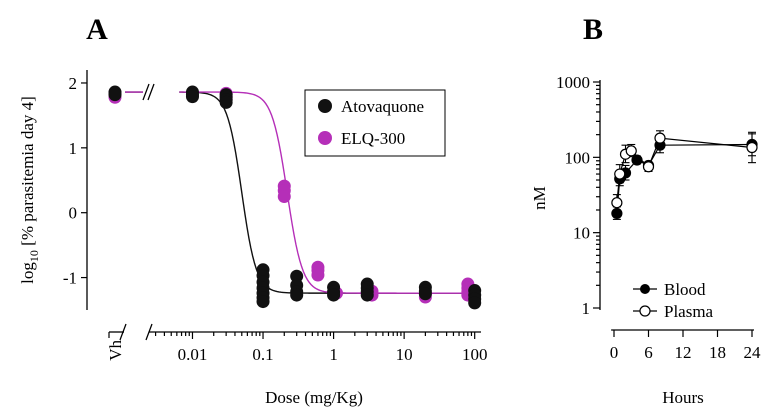 The height and width of the screenshot is (414, 765). What do you see at coordinates (614, 352) in the screenshot?
I see `pk-x-tick-label: 0` at bounding box center [614, 352].